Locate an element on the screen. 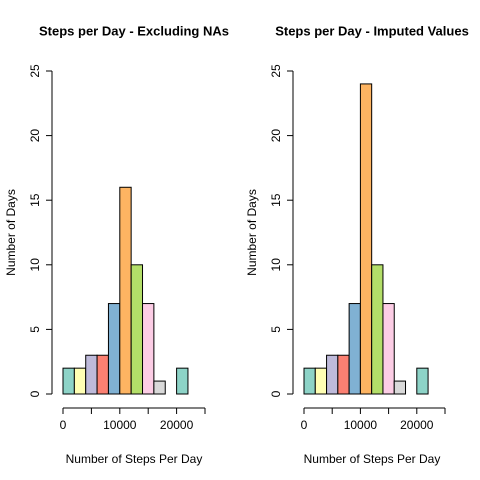 The height and width of the screenshot is (480, 480). chart-title: Steps per Day - Imputed Values is located at coordinates (372, 30).